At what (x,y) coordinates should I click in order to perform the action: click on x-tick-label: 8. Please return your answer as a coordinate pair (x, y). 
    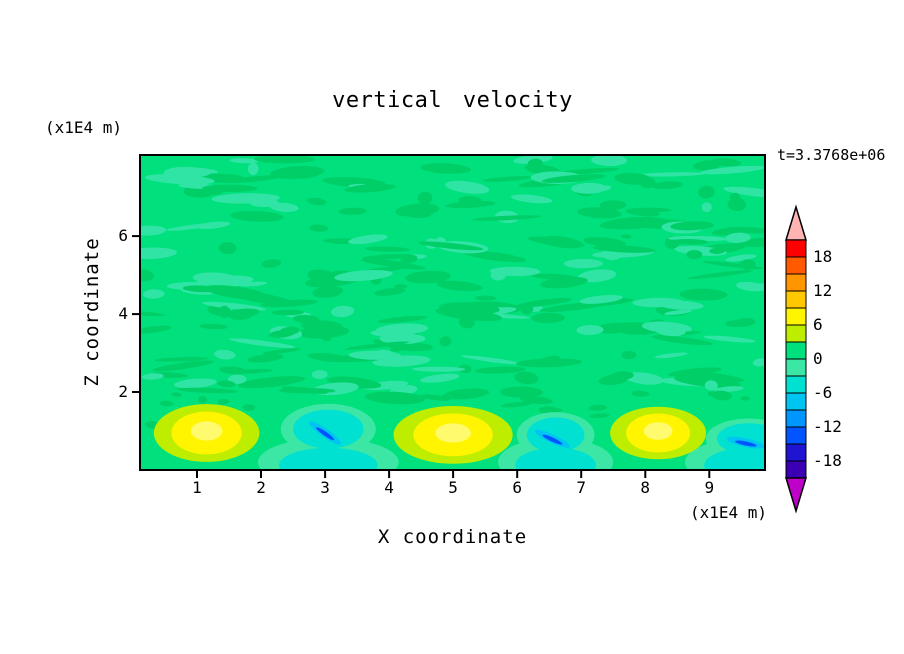
    Looking at the image, I should click on (645, 487).